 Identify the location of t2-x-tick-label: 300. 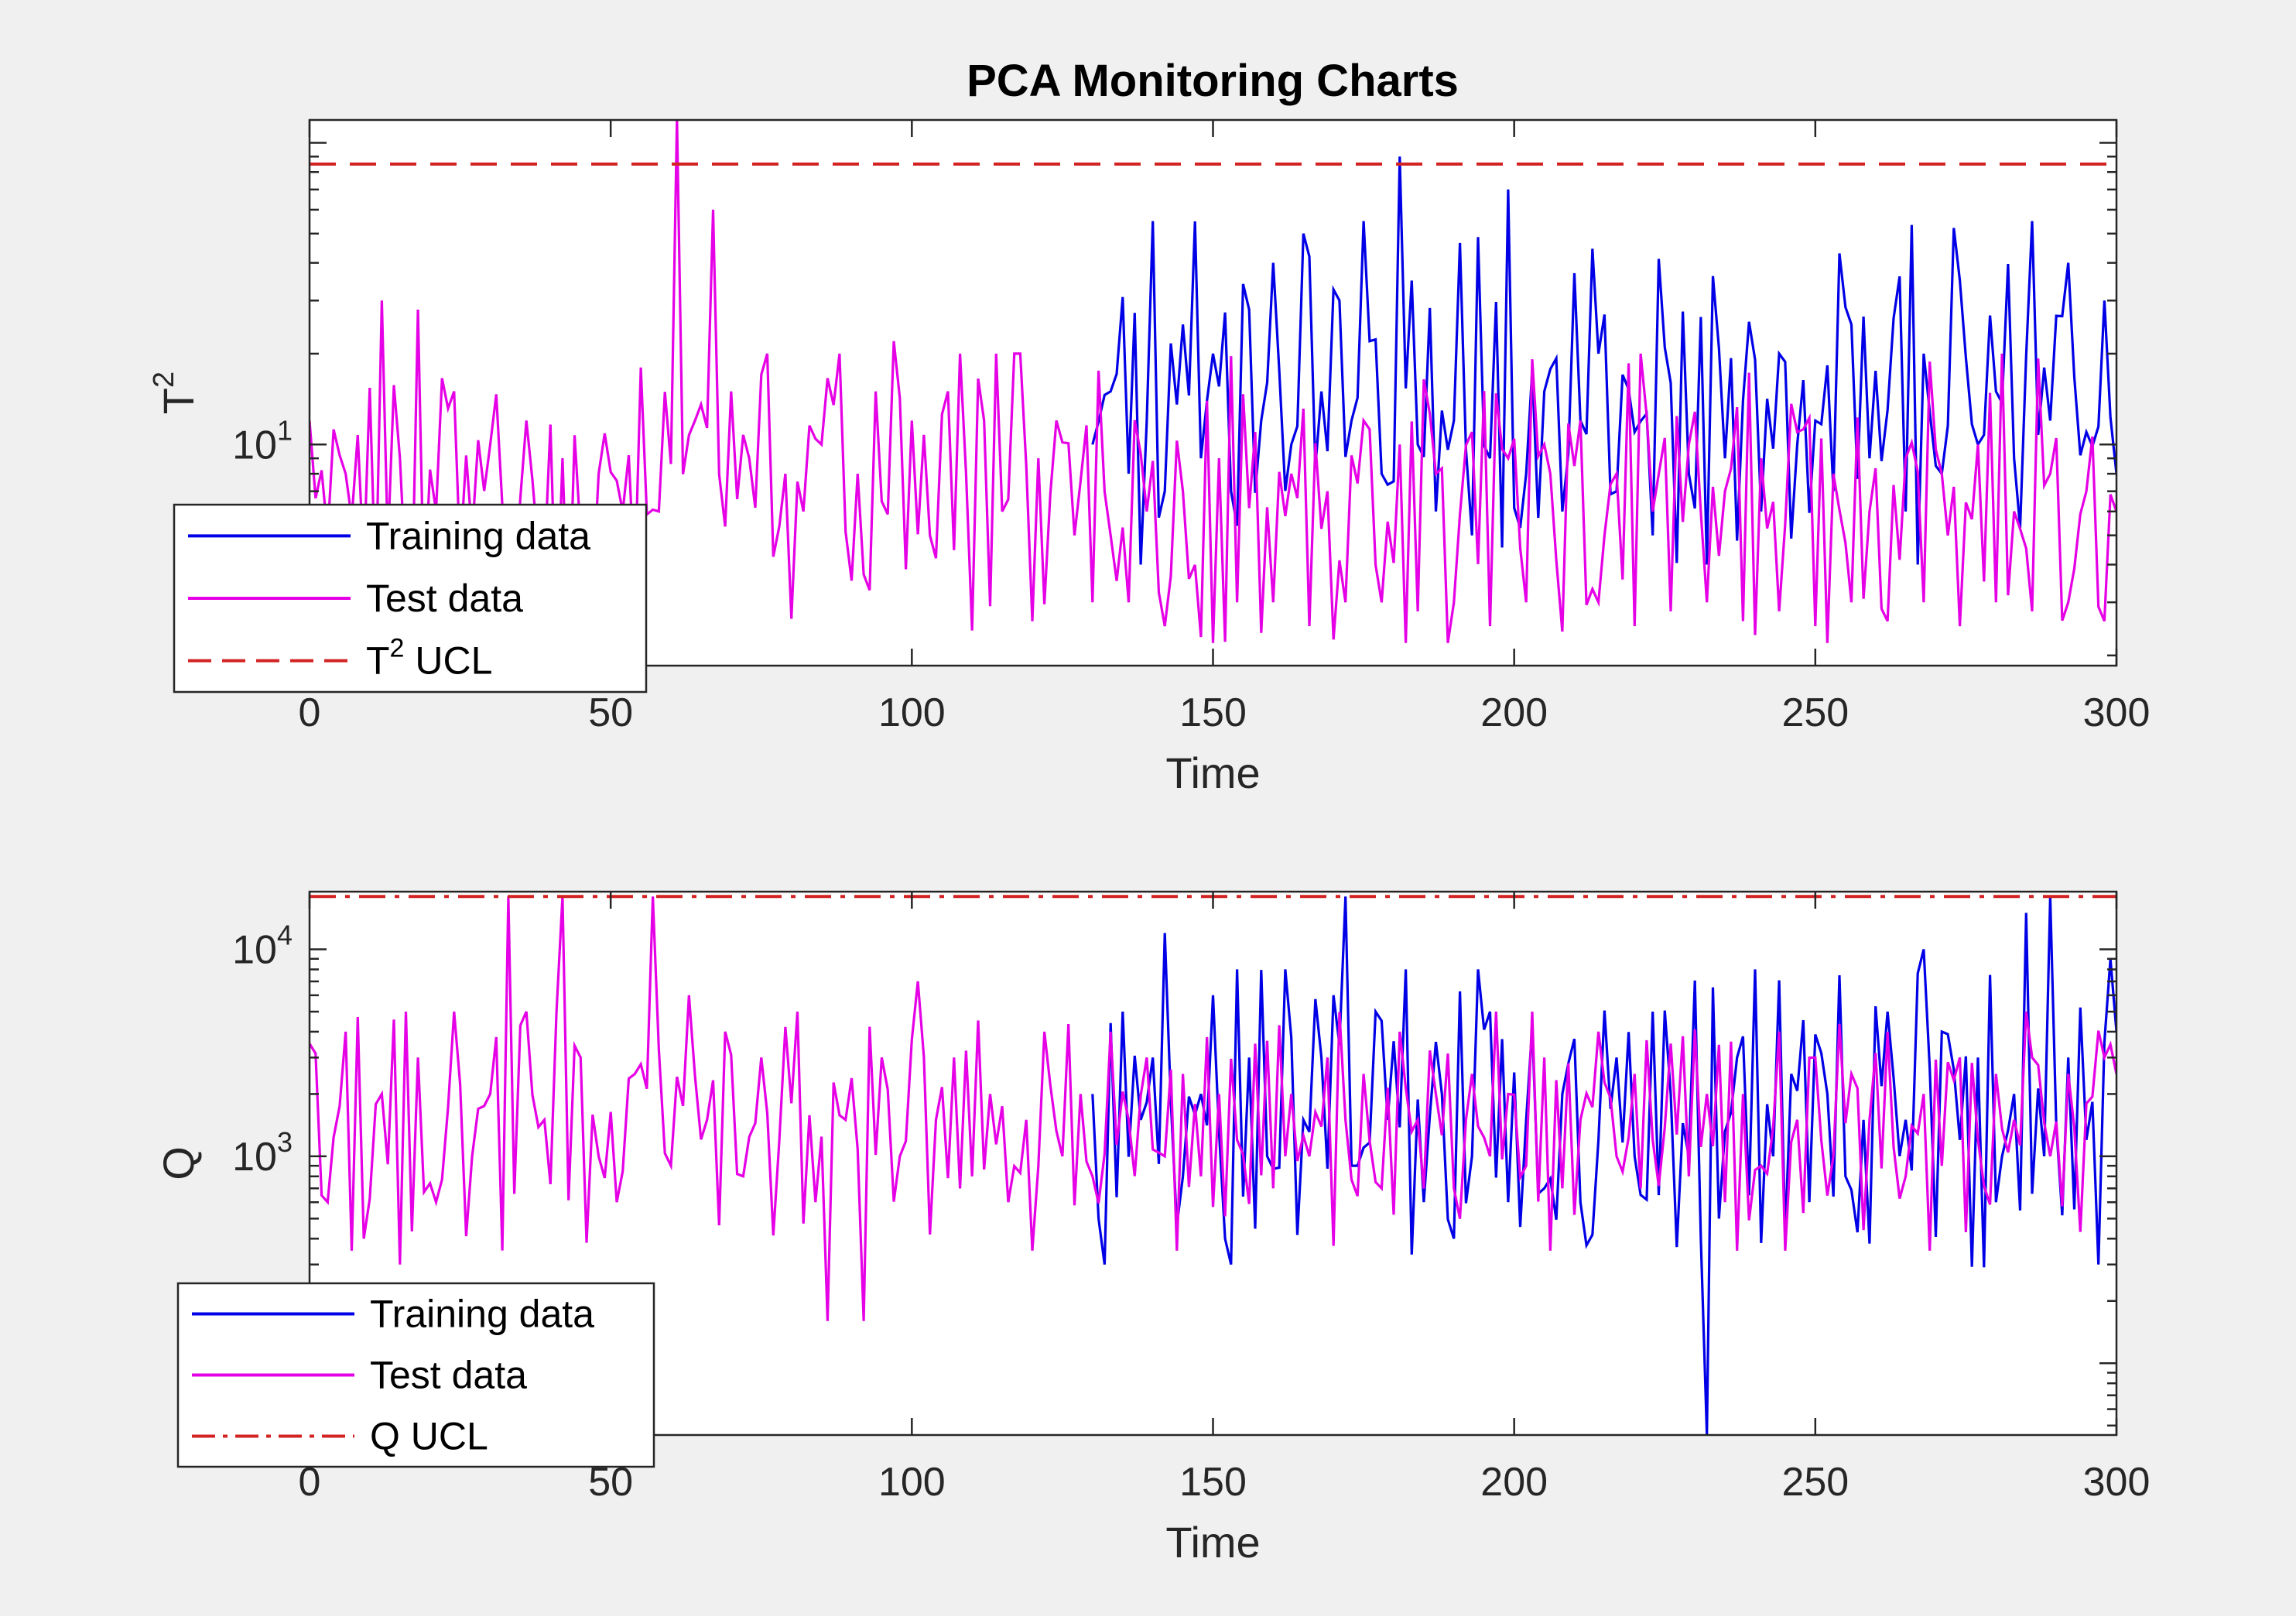
(2117, 713).